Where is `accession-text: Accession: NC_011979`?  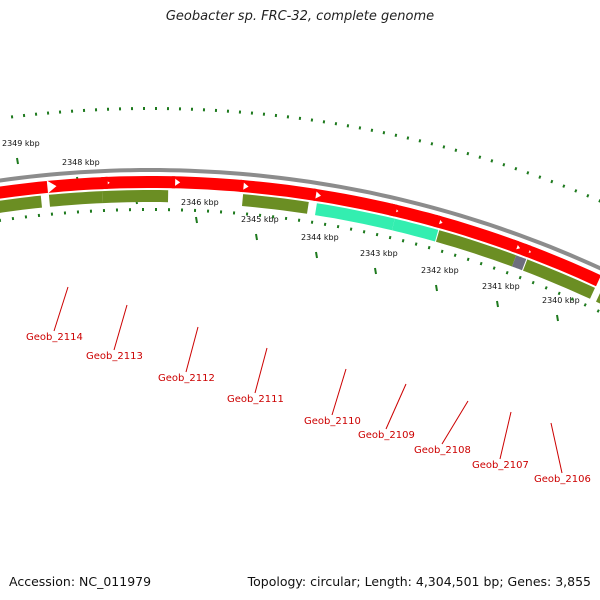
accession-text: Accession: NC_011979 is located at coordinates (80, 581).